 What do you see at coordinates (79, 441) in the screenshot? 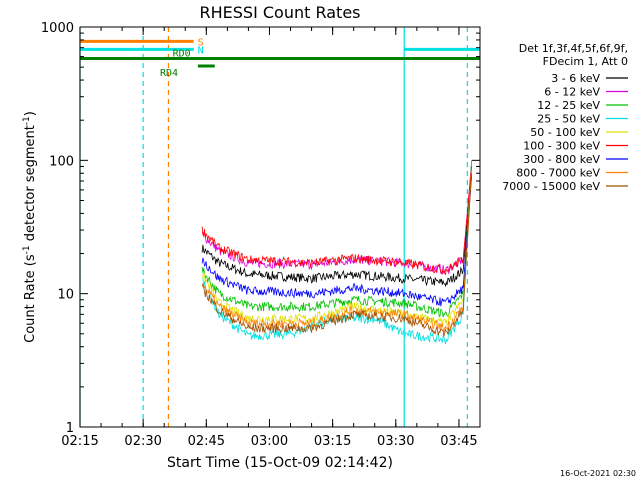
I see `x-tick-label: 02:15` at bounding box center [79, 441].